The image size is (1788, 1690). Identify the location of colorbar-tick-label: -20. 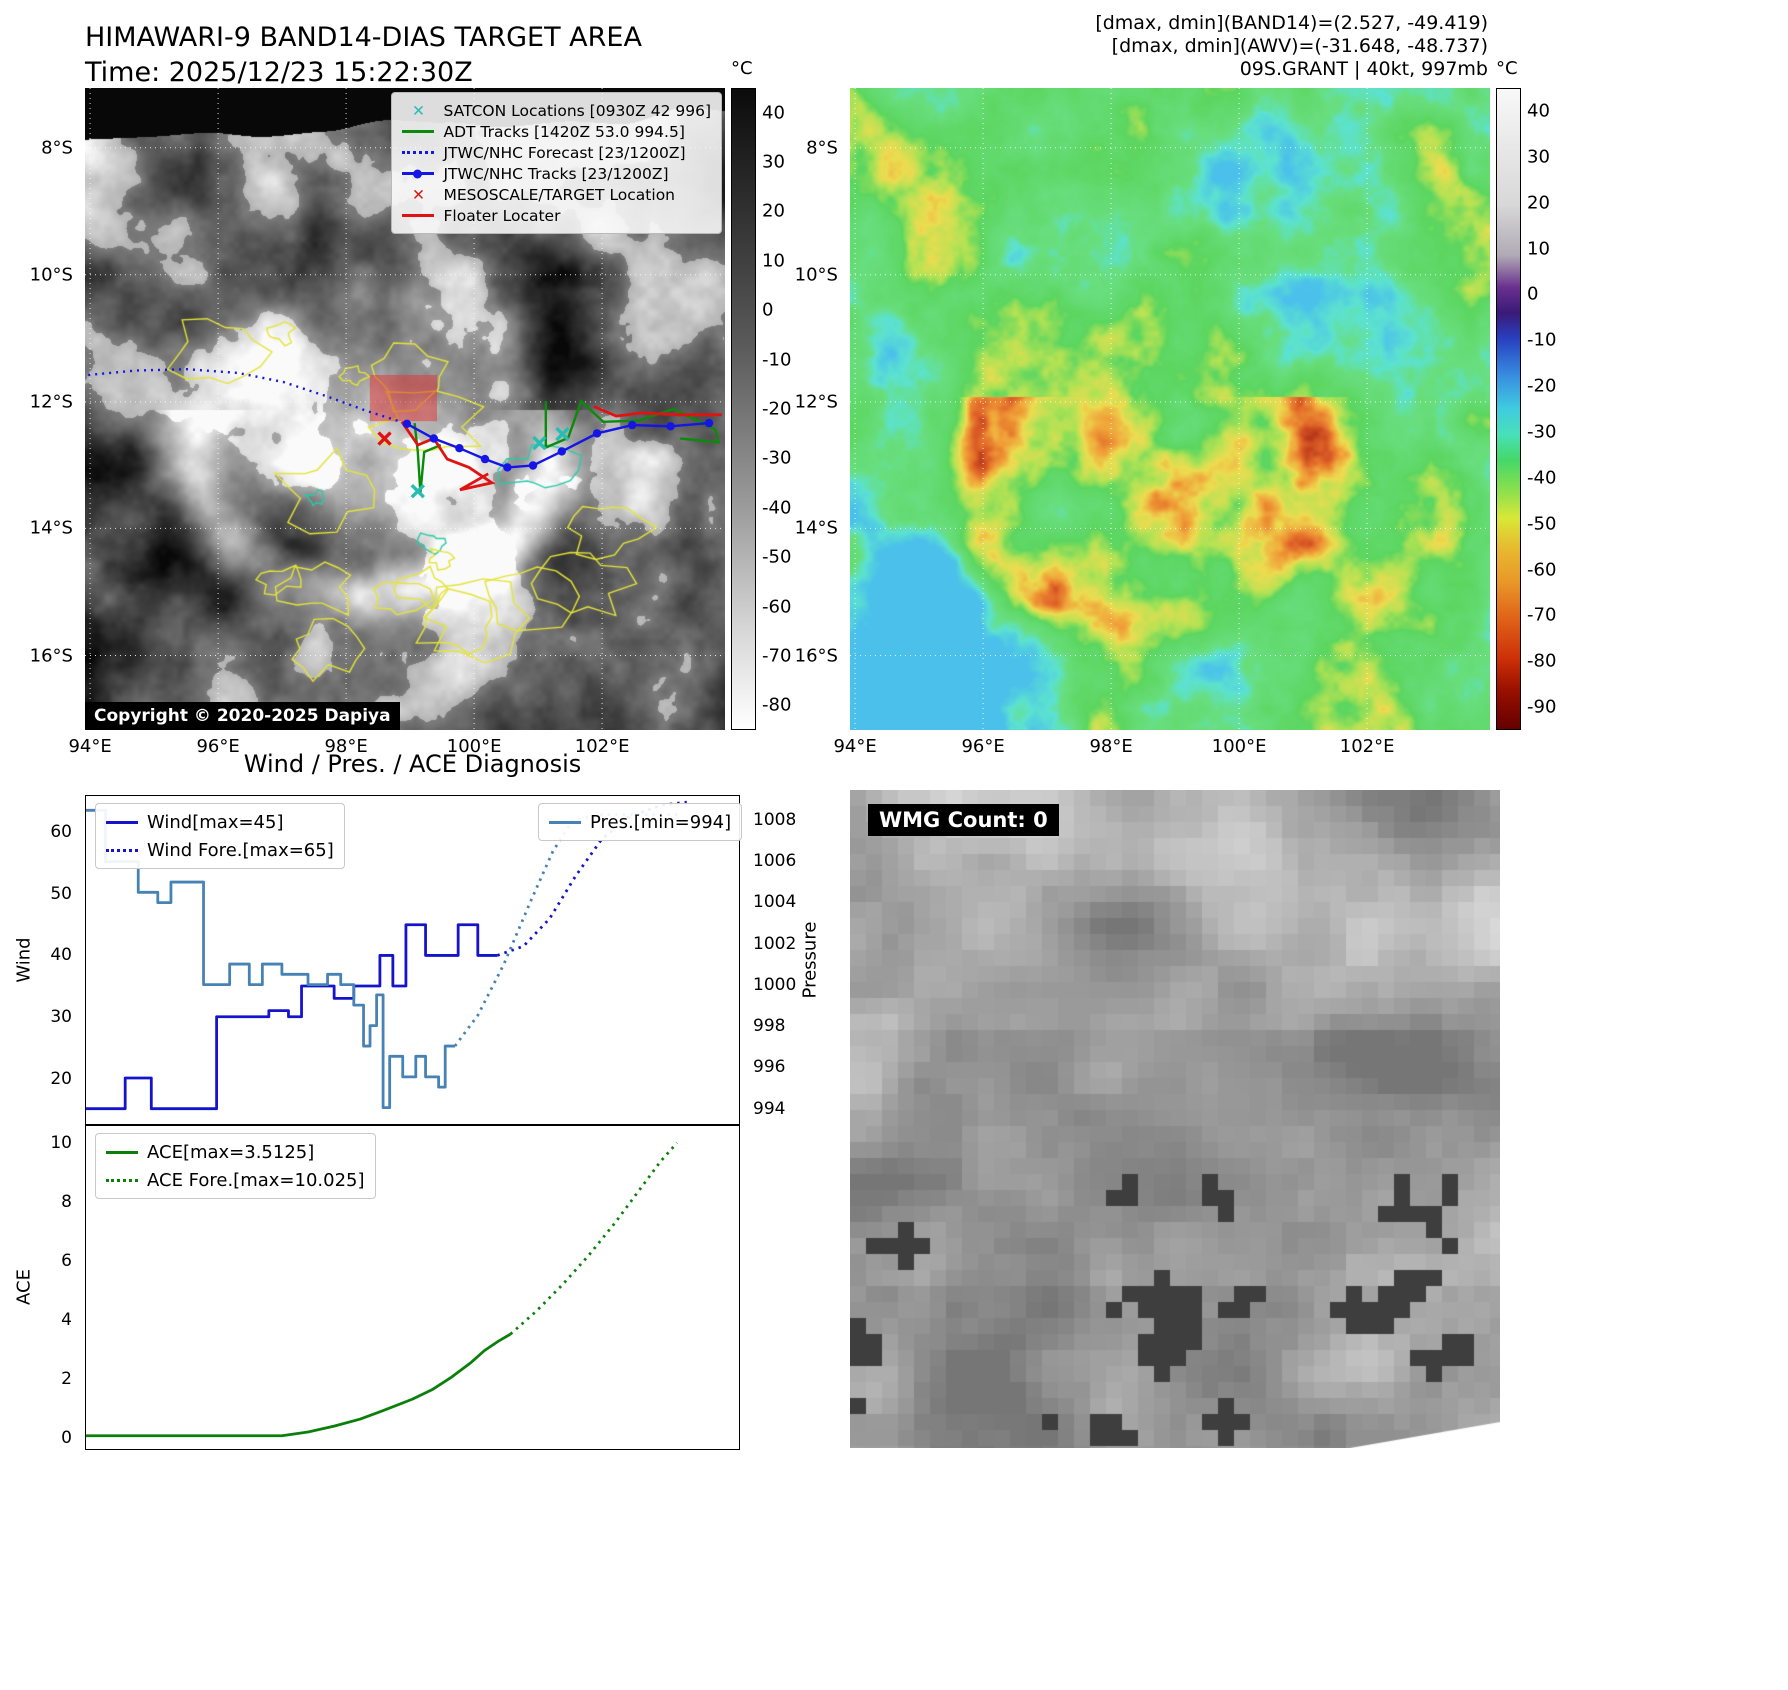
(777, 409).